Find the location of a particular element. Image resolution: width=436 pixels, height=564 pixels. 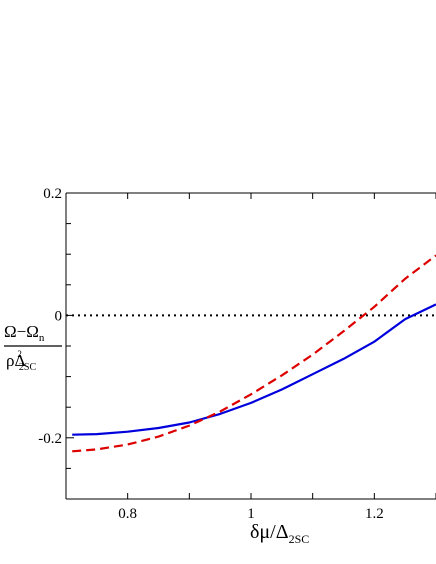

x-axis-label-main: δμ/Δ is located at coordinates (269, 532).